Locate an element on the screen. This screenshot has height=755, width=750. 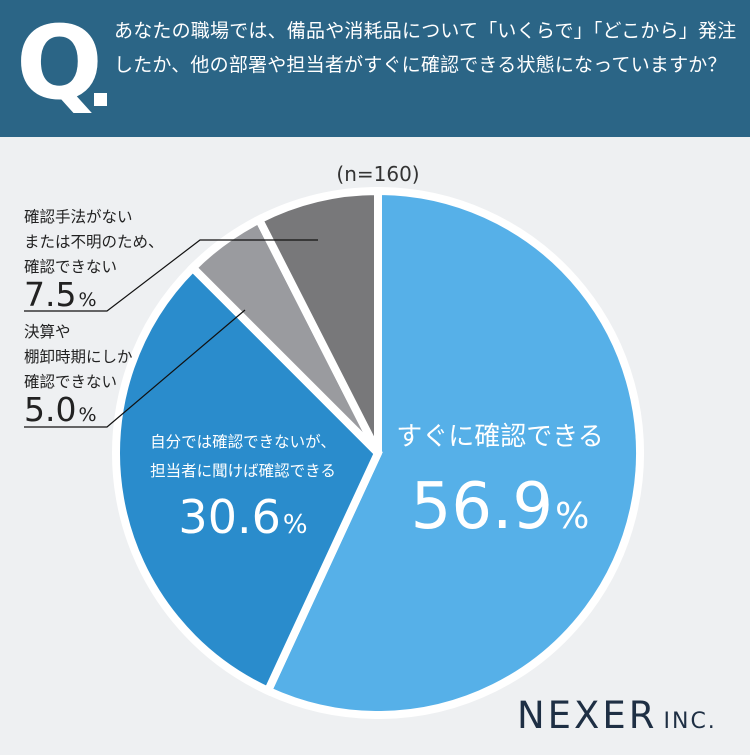
slice-value-1: 56.9% is located at coordinates (500, 507).